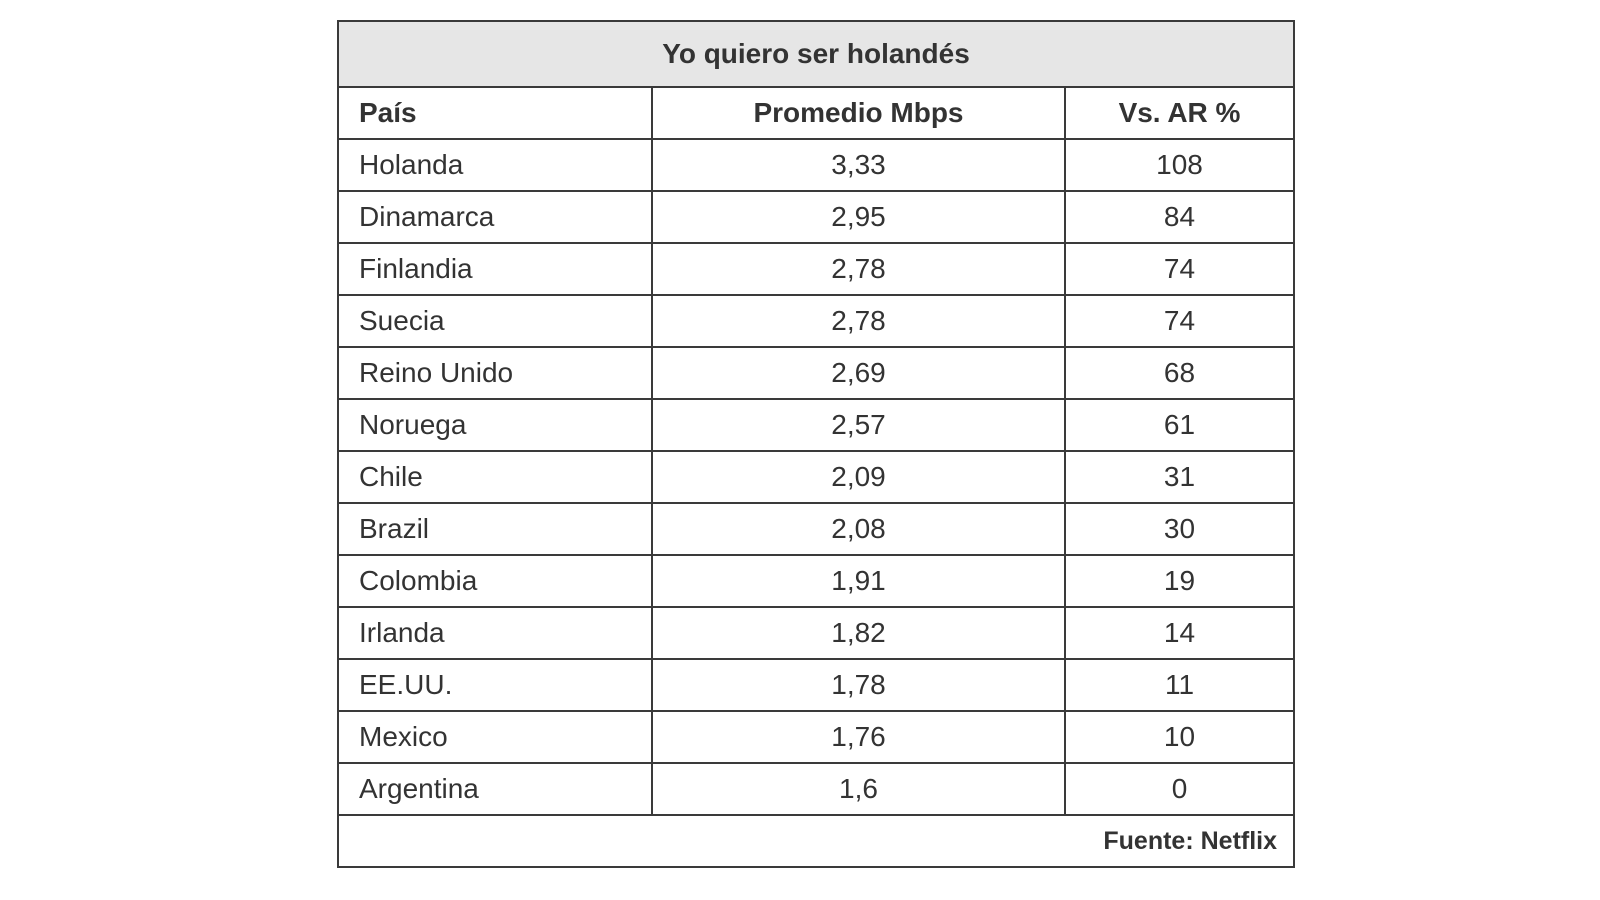 The image size is (1600, 900). Describe the element at coordinates (495, 113) in the screenshot. I see `column-header: País` at that location.